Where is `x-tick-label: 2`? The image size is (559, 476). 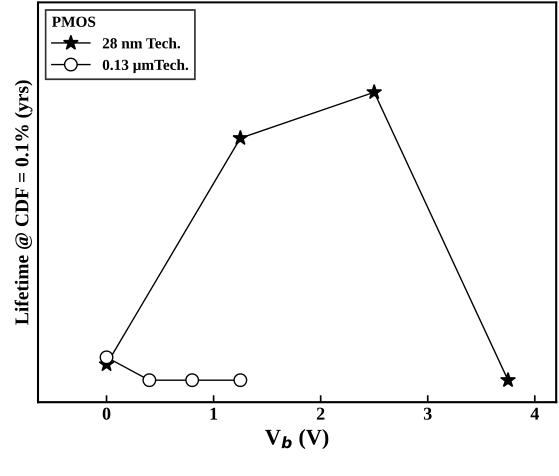
x-tick-label: 2 is located at coordinates (320, 414).